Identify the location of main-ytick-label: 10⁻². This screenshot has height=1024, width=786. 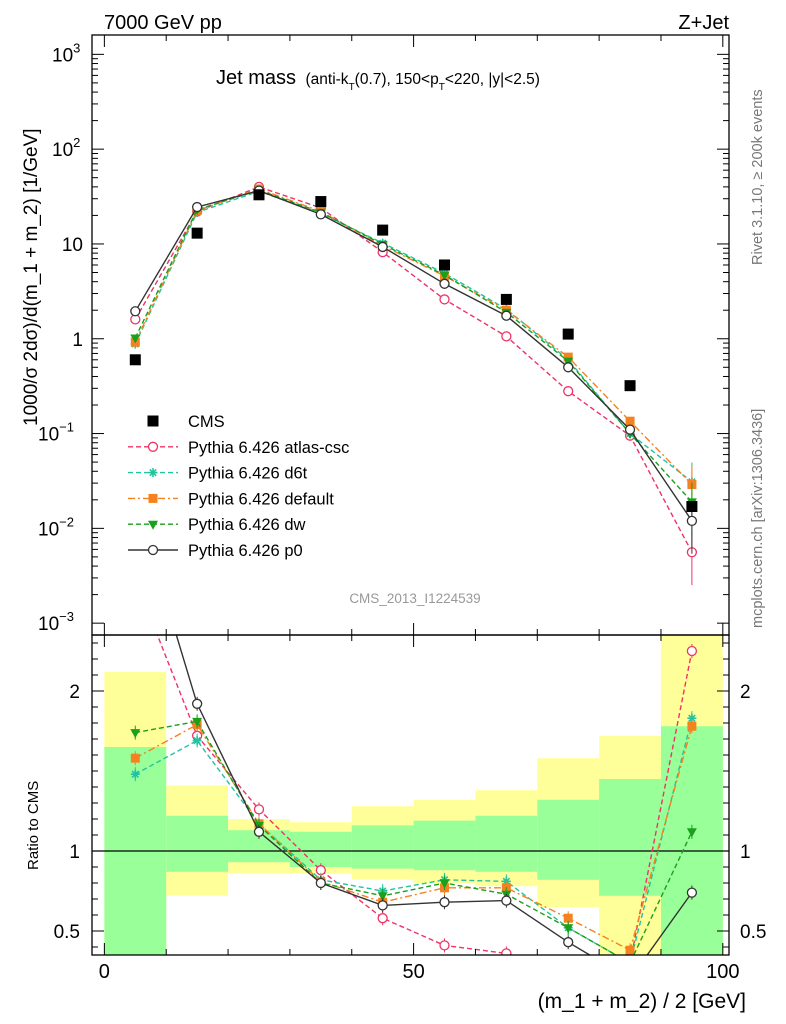
(56, 527).